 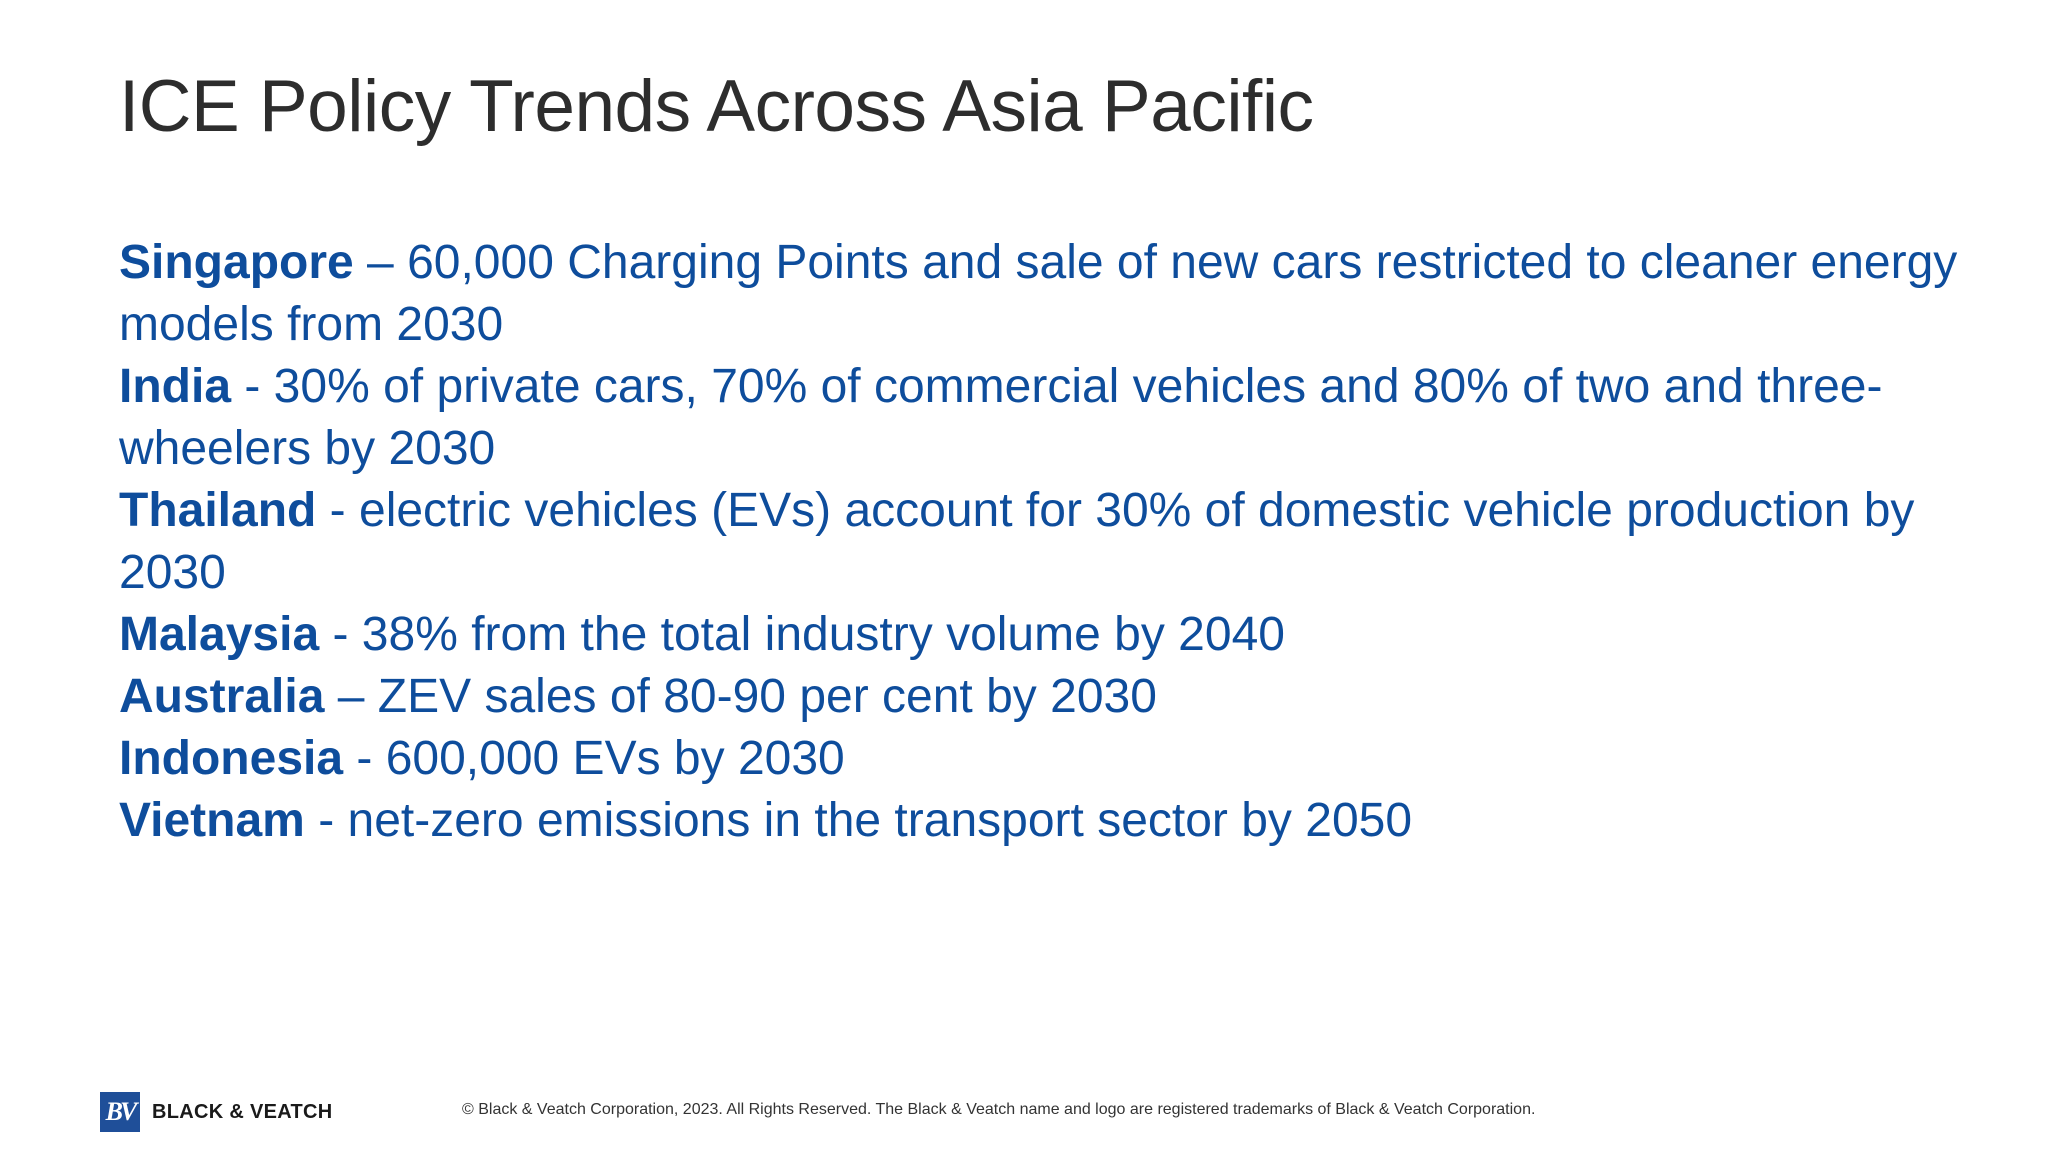 I want to click on company-logo: BV BLACK & VEATCH, so click(x=216, y=1112).